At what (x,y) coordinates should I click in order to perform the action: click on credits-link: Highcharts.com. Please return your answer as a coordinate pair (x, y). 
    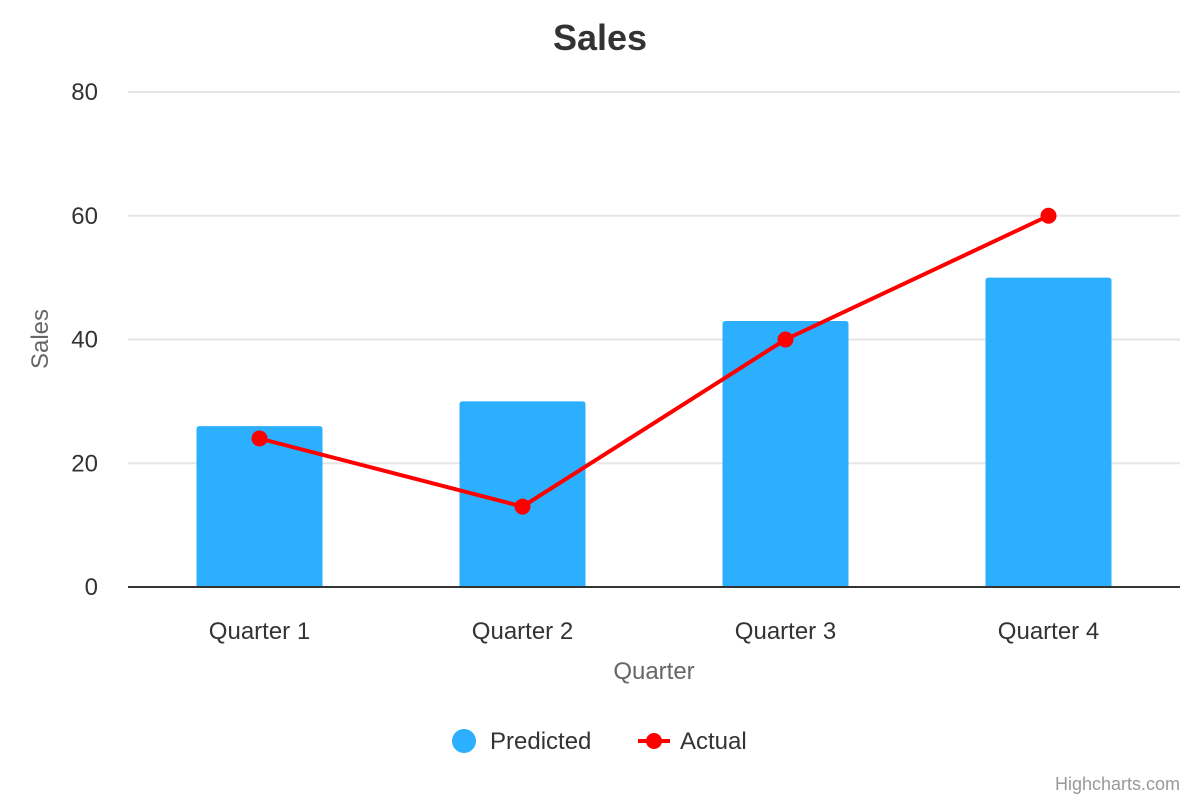
    Looking at the image, I should click on (1117, 784).